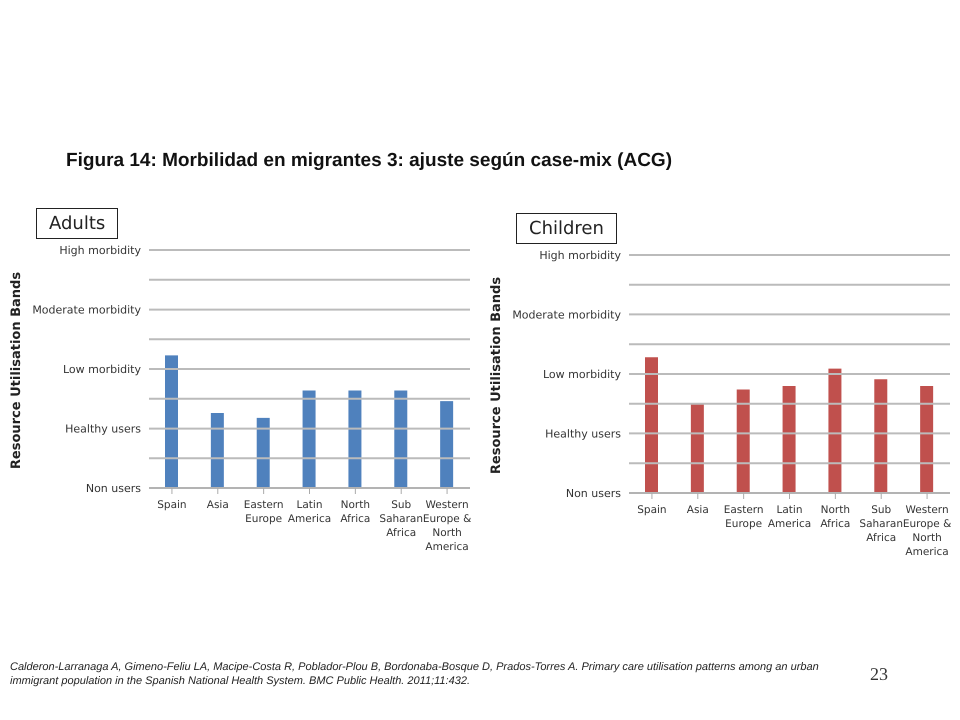 This screenshot has height=720, width=960. What do you see at coordinates (77, 223) in the screenshot?
I see `chart-subtitle: Adults` at bounding box center [77, 223].